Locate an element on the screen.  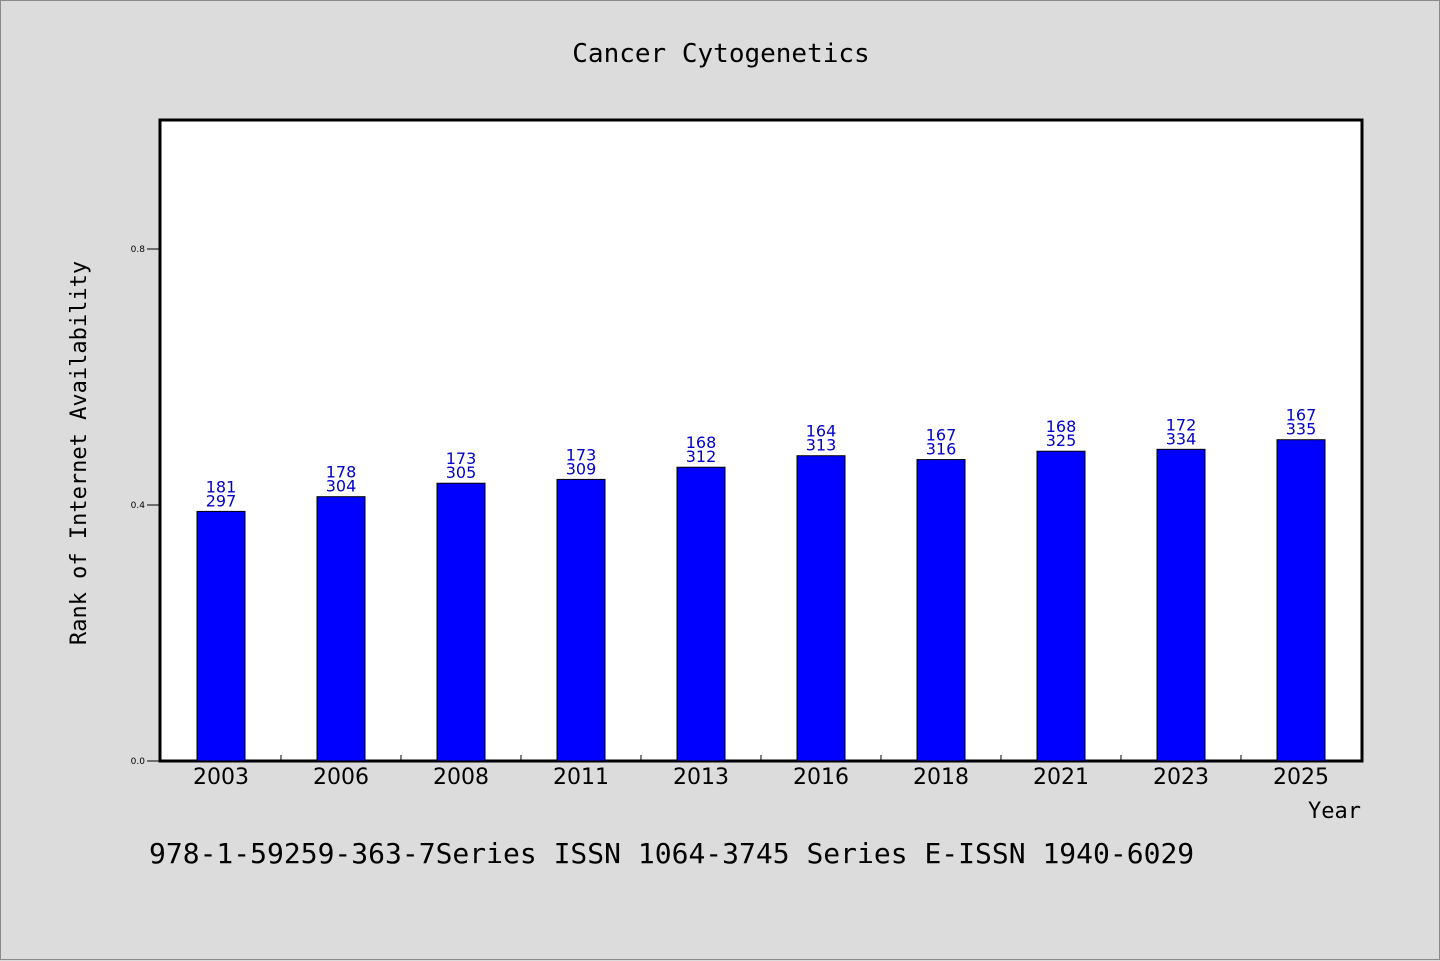
bar-2018 is located at coordinates (941, 610).